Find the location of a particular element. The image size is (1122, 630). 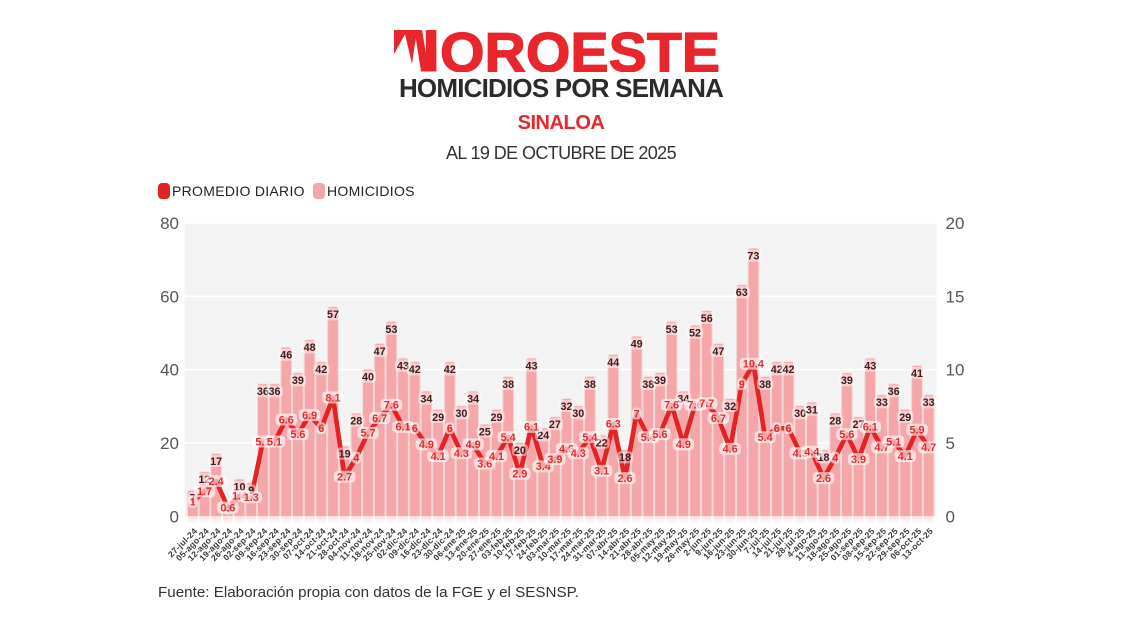

svg-text: 56 is located at coordinates (707, 319).